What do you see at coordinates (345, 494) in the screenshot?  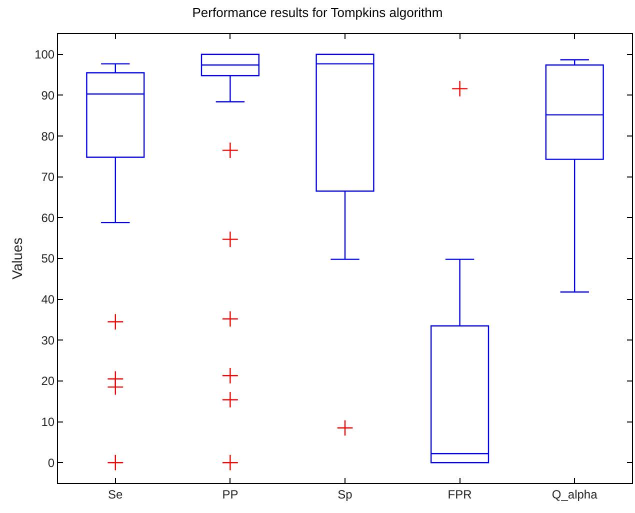 I see `x-tick-label: Sp` at bounding box center [345, 494].